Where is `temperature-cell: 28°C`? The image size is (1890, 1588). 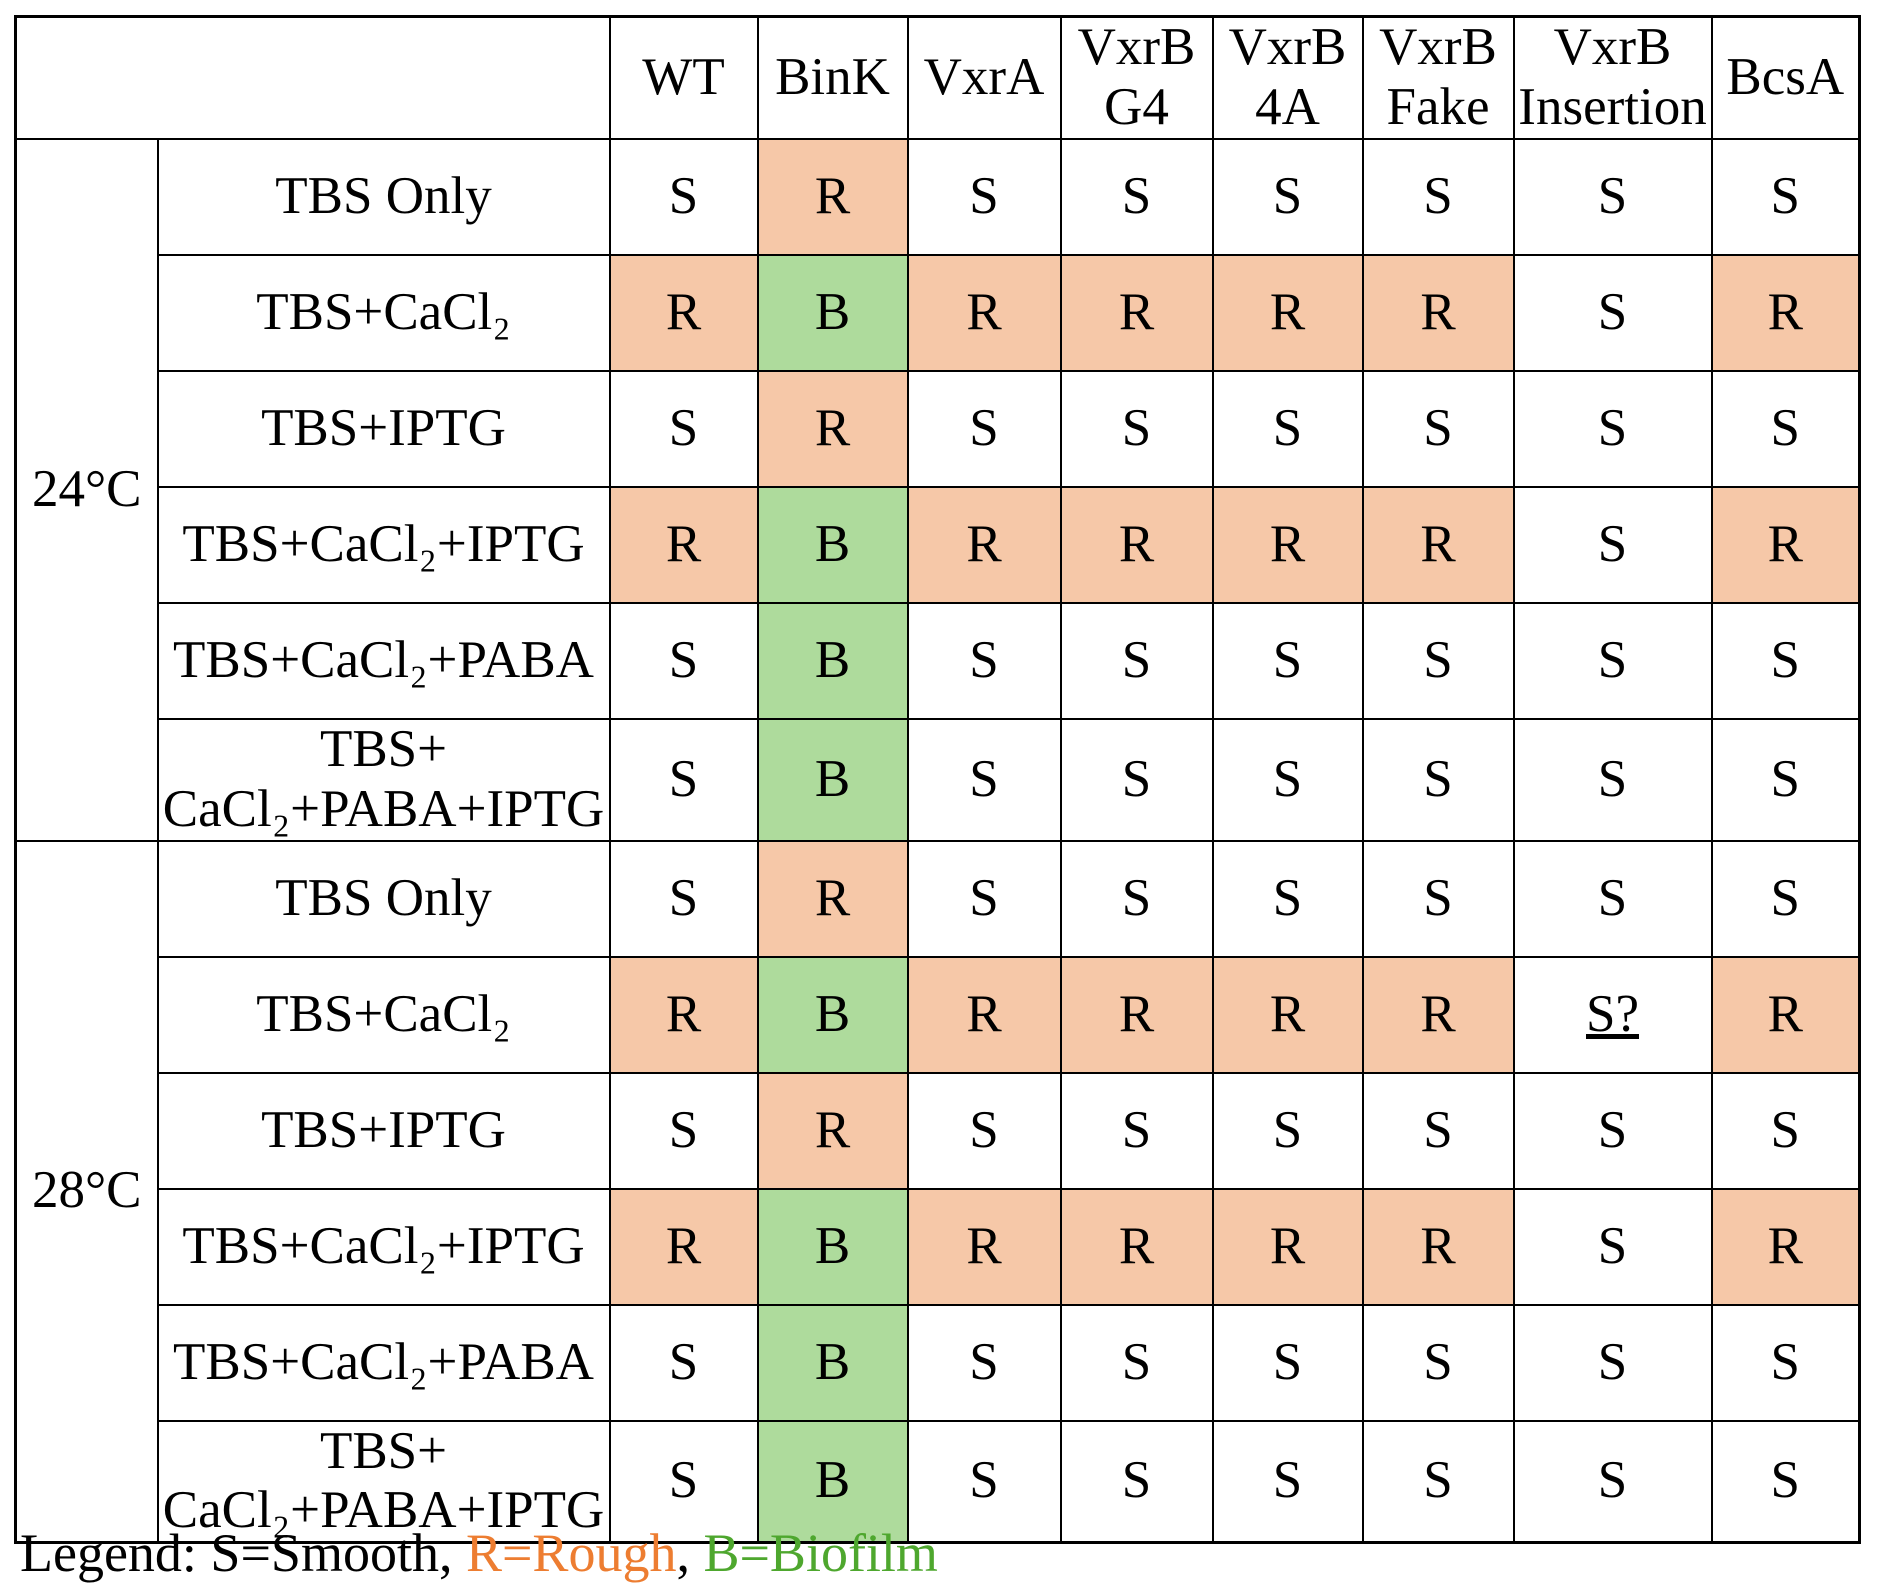 temperature-cell: 28°C is located at coordinates (86, 1191).